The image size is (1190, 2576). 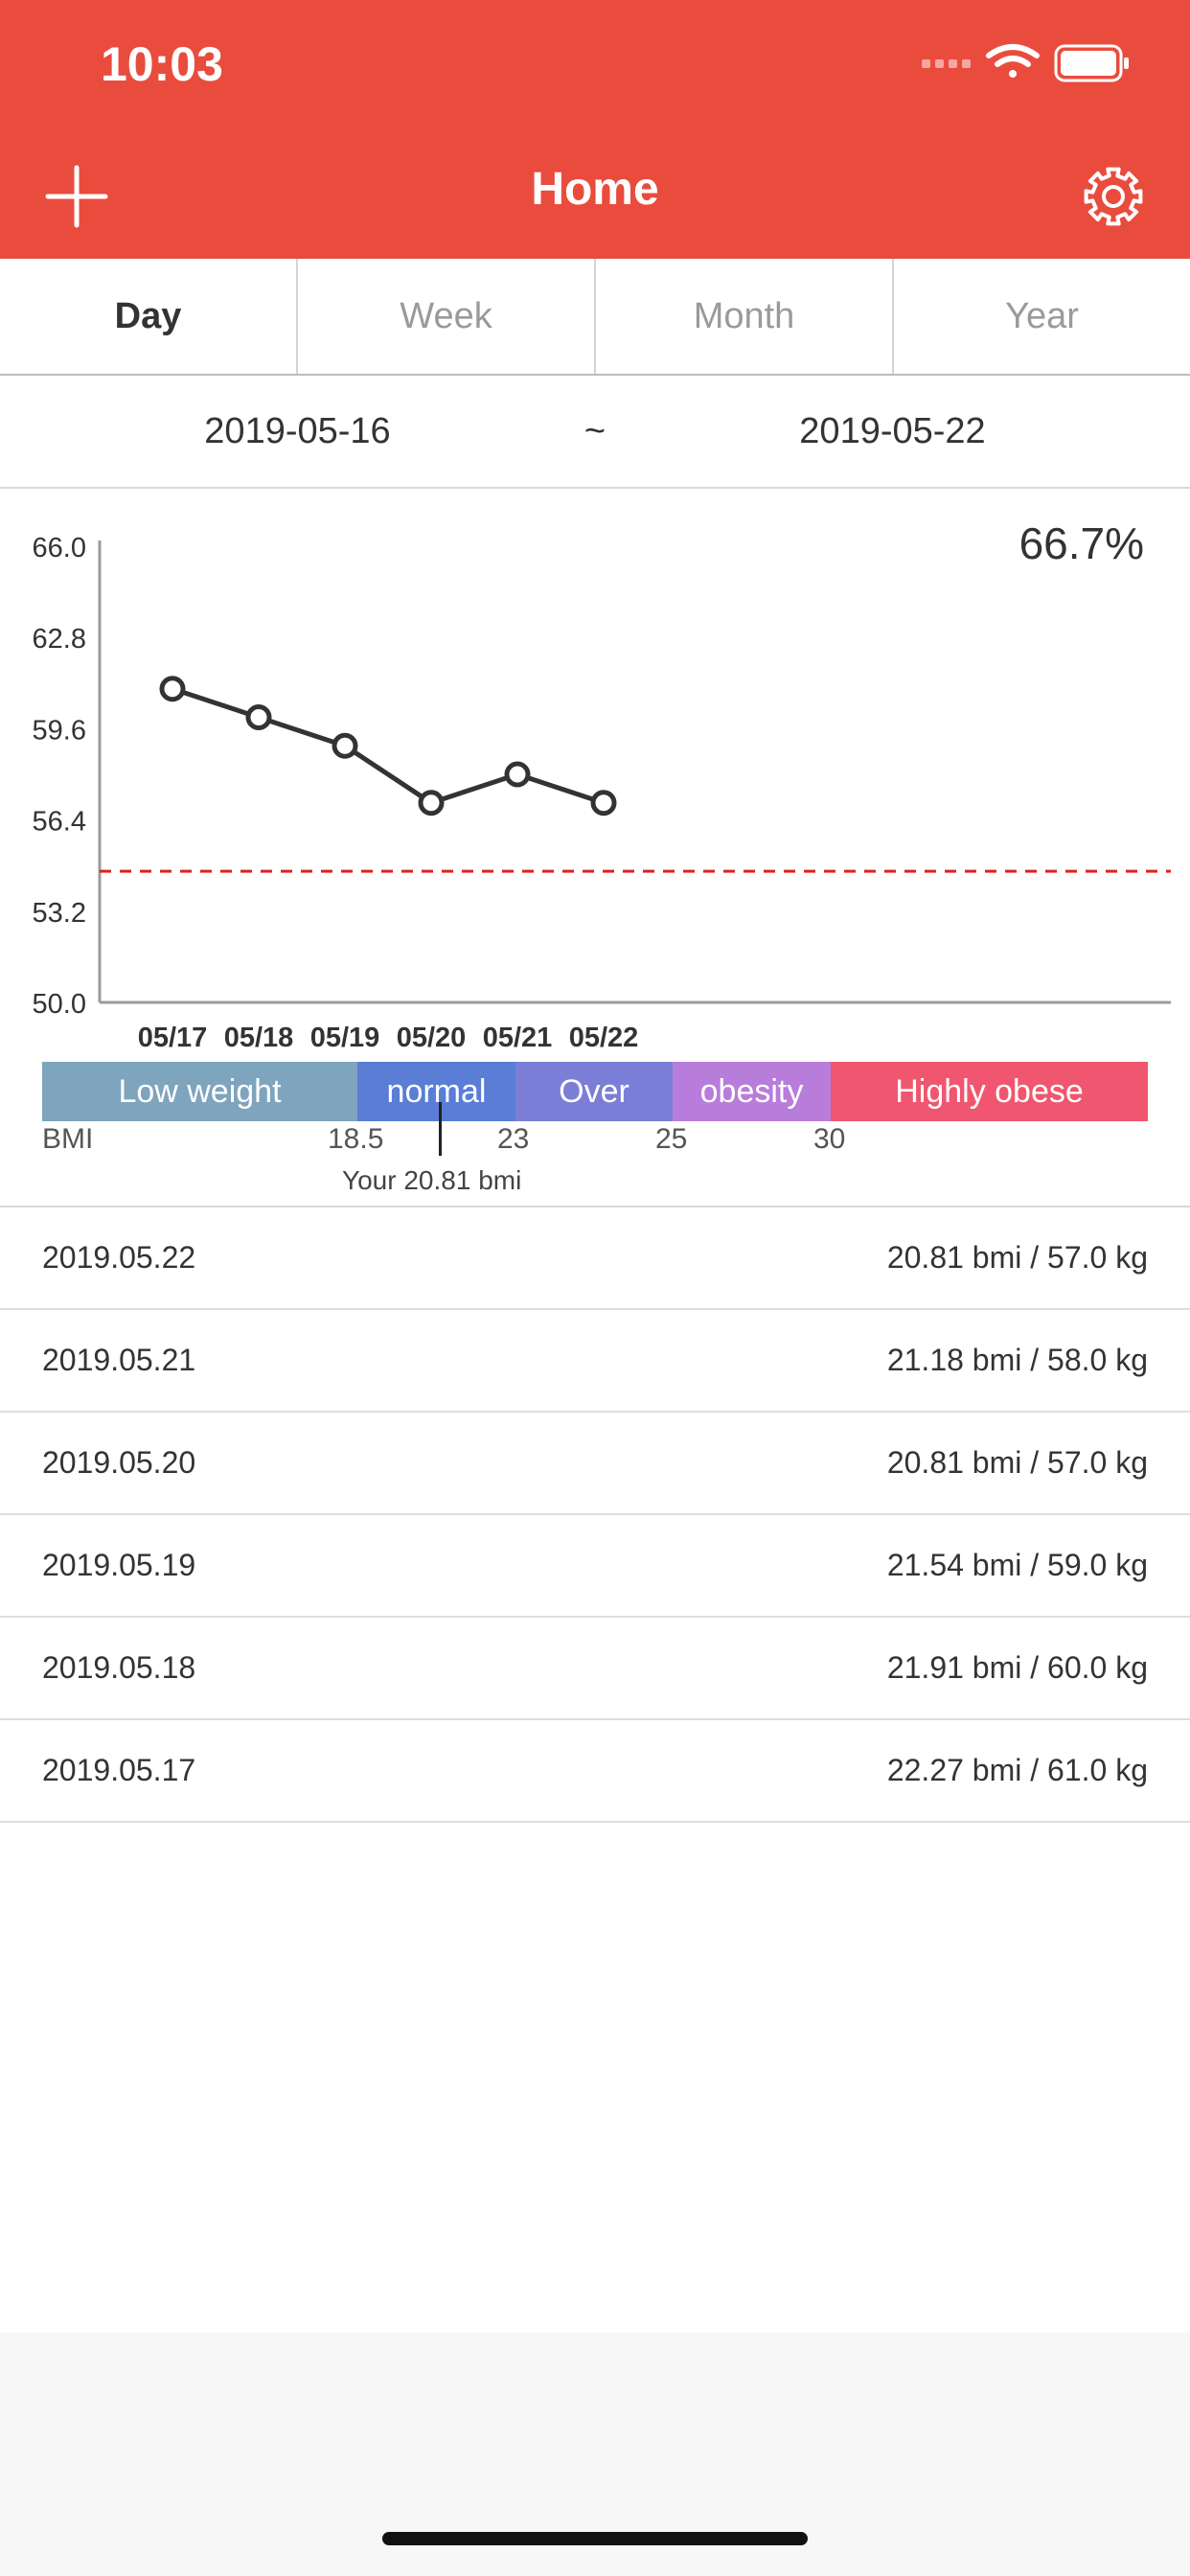 What do you see at coordinates (893, 431) in the screenshot?
I see `range-end-date: 2019-05-22` at bounding box center [893, 431].